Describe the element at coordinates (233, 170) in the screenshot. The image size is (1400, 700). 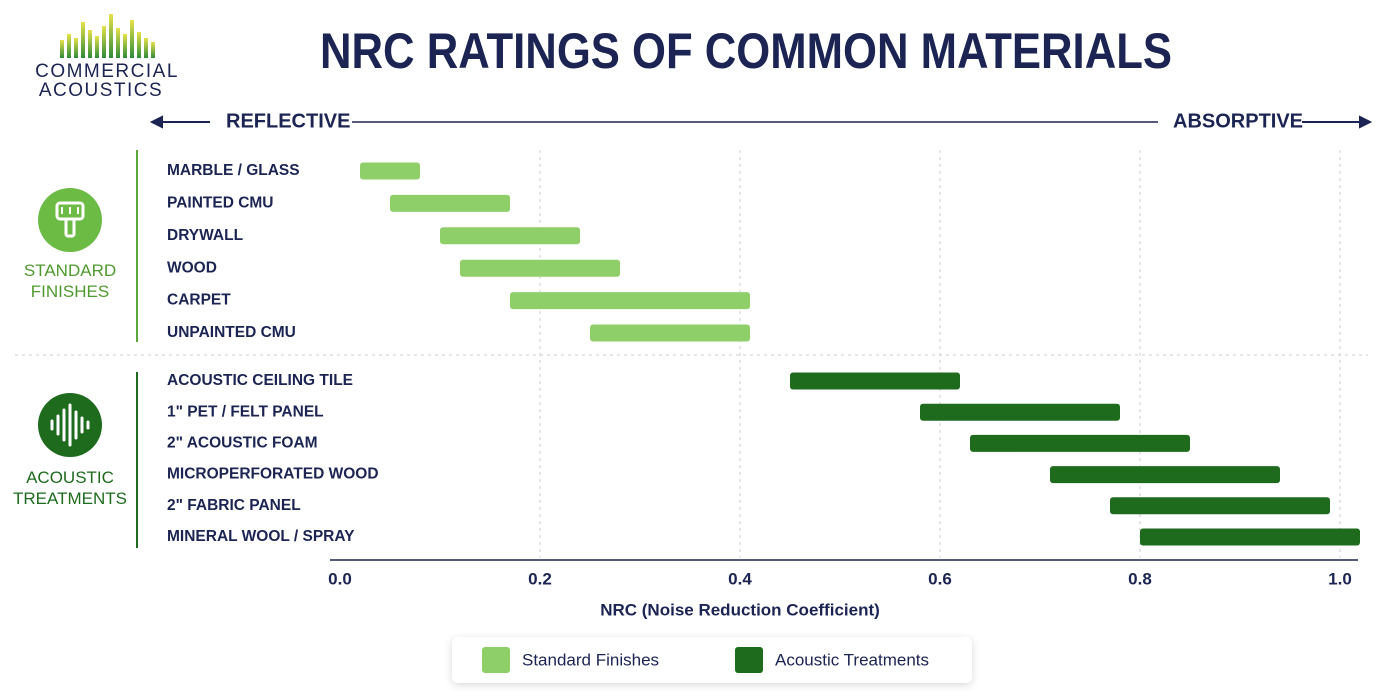
I see `row-label: MARBLE / GLASS` at that location.